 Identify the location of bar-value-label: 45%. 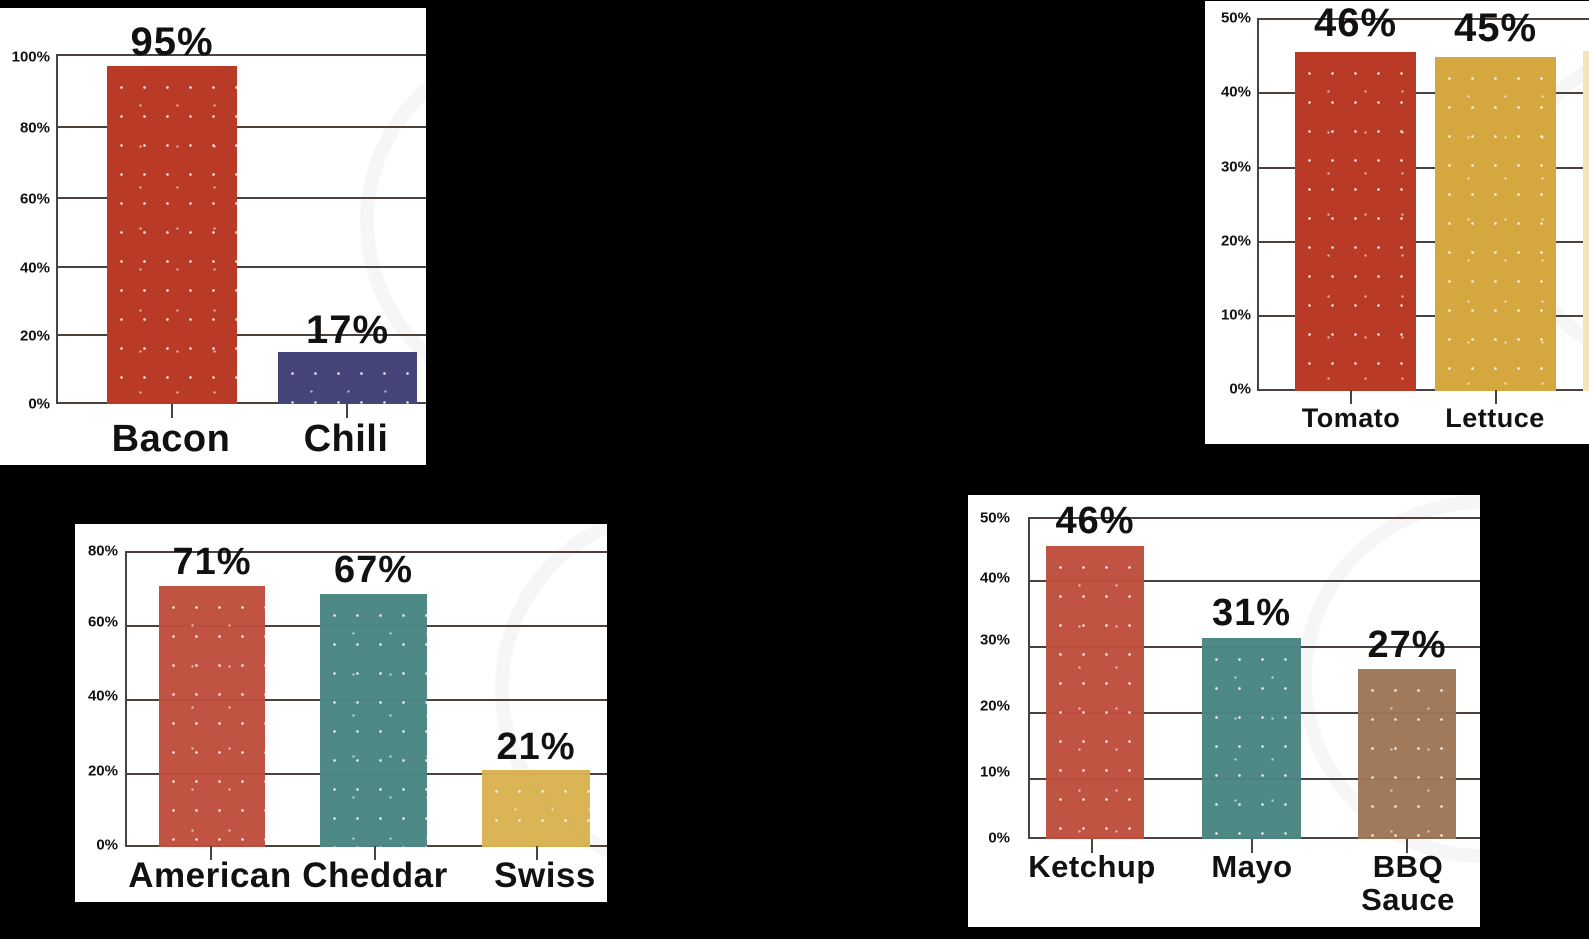
(1495, 28).